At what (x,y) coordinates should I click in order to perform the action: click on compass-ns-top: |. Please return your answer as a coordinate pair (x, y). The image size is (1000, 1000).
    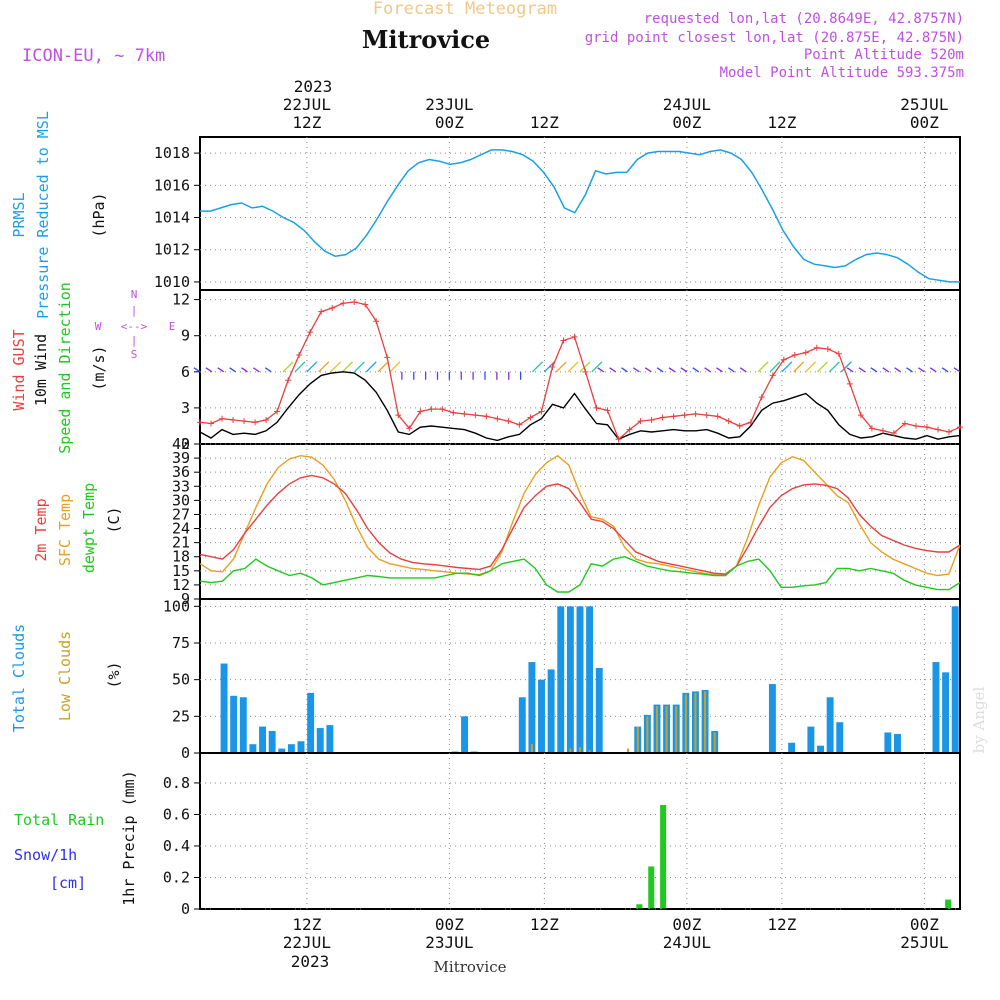
    Looking at the image, I should click on (134, 310).